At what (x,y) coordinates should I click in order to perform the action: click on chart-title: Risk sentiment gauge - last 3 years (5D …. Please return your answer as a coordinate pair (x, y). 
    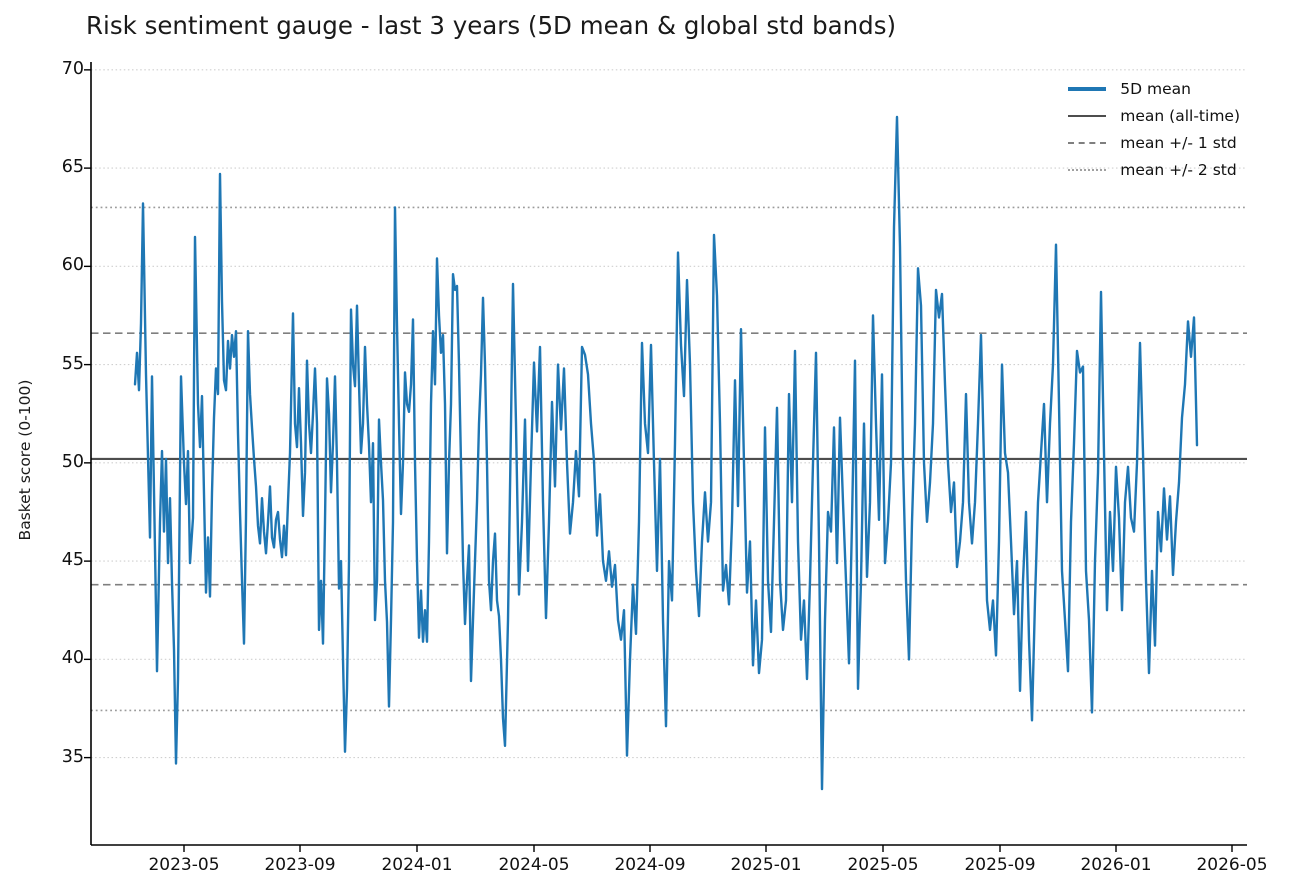
    Looking at the image, I should click on (491, 25).